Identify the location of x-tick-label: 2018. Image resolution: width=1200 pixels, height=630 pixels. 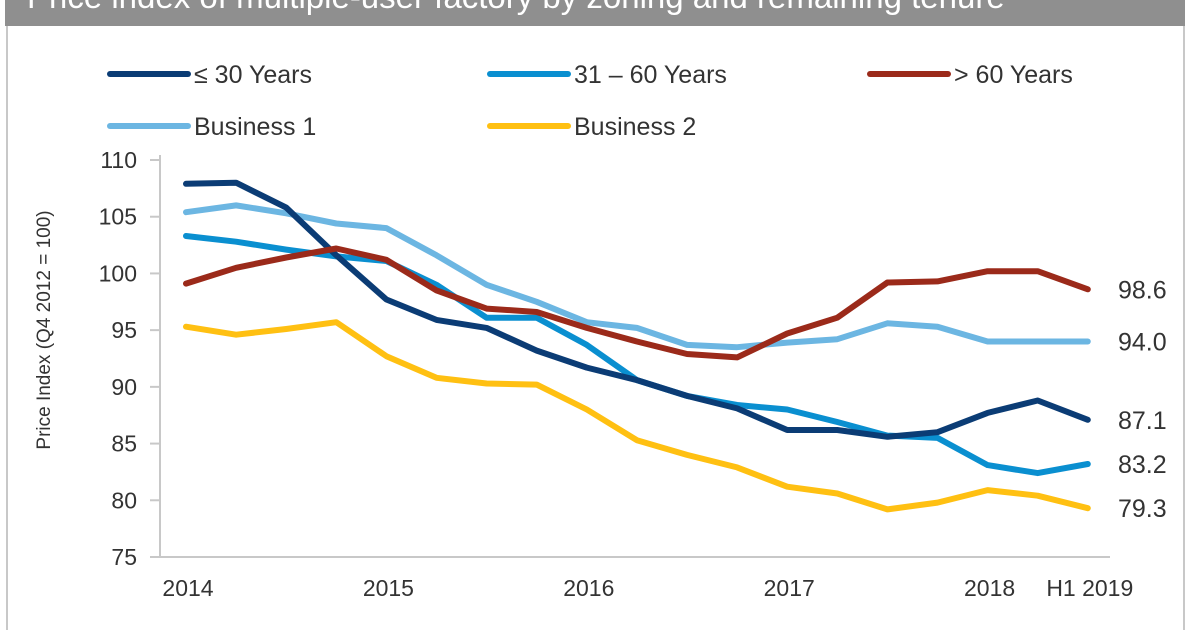
(989, 588).